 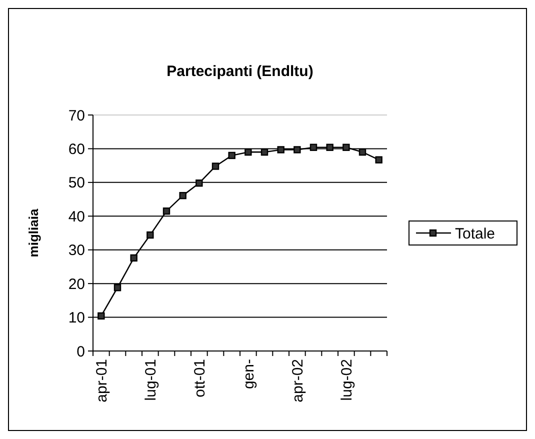 What do you see at coordinates (151, 380) in the screenshot?
I see `x-tick-label: lug-01` at bounding box center [151, 380].